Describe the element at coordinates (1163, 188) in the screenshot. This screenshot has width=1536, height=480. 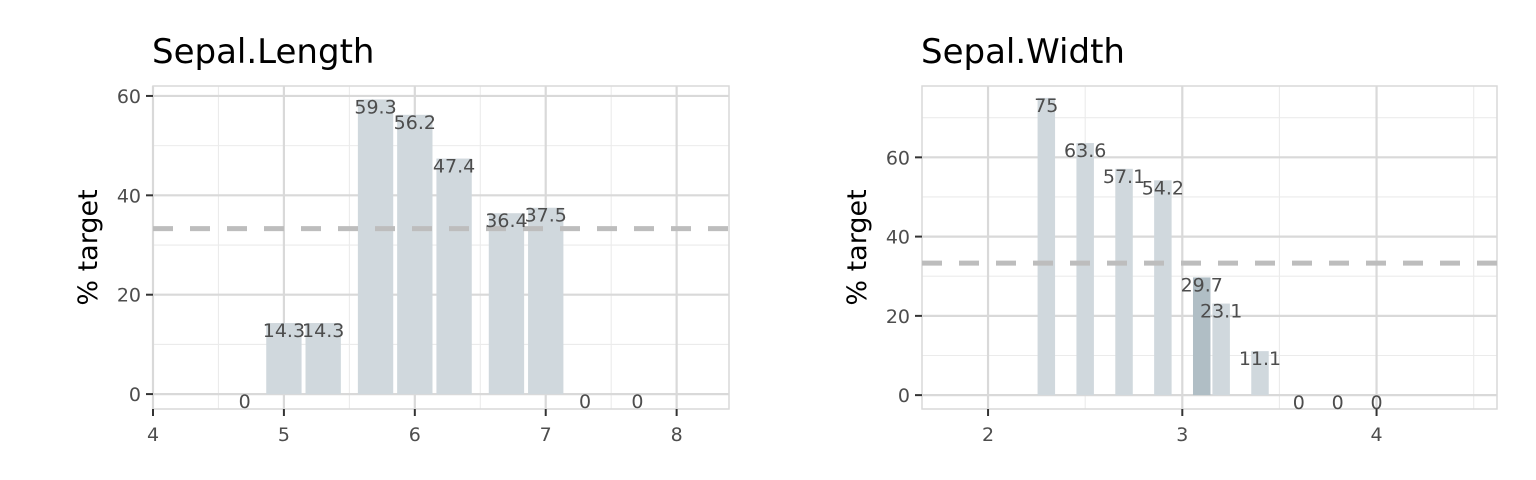
I see `data-label: 54.2` at that location.